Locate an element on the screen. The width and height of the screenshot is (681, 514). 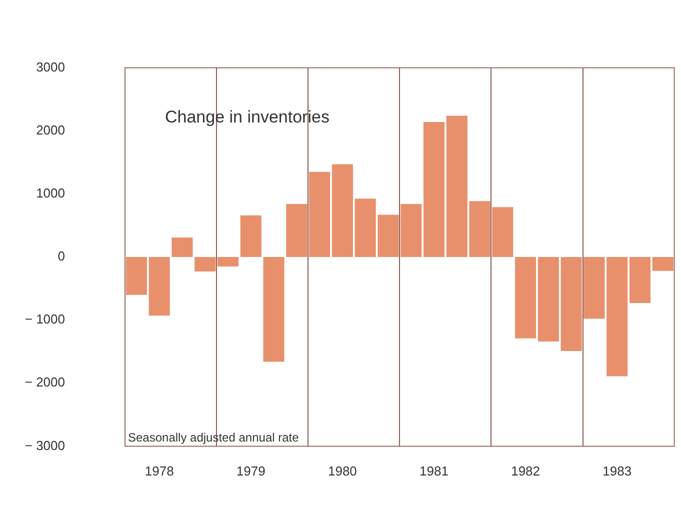
y-tick-label: 1000 is located at coordinates (50, 193).